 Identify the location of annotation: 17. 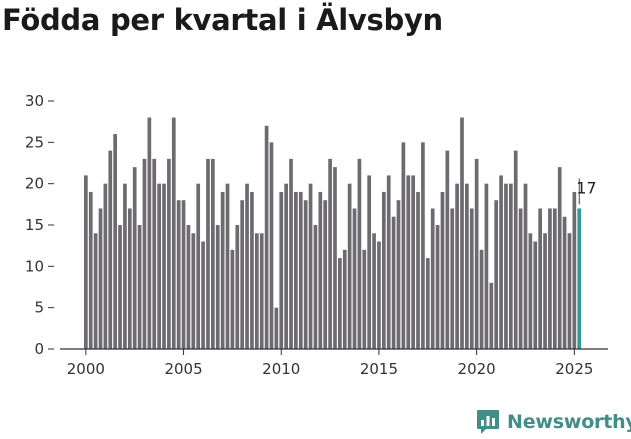
(586, 191).